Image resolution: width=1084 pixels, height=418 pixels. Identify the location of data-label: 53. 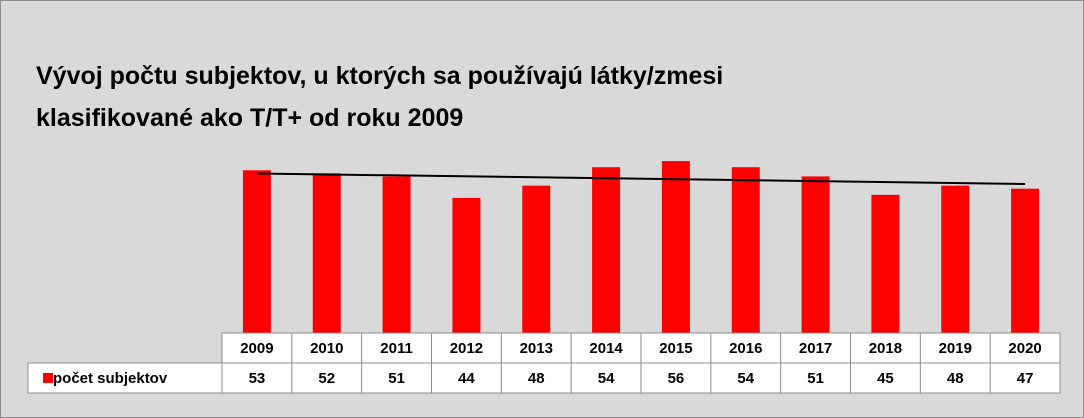
(257, 378).